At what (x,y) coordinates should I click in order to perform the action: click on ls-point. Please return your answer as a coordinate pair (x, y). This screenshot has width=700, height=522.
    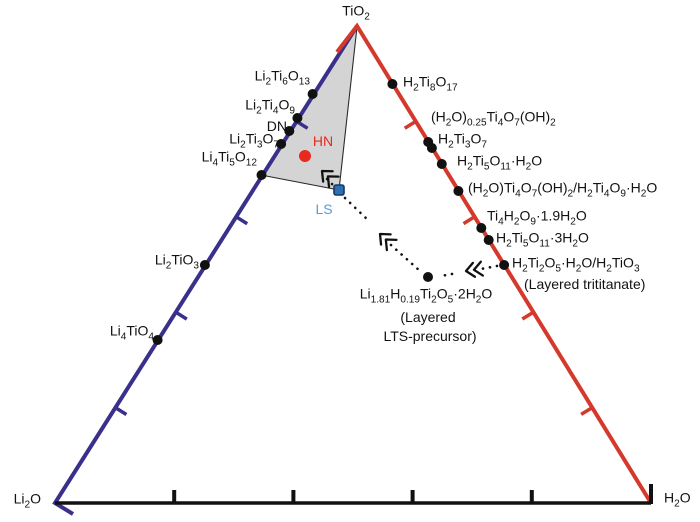
    Looking at the image, I should click on (339, 190).